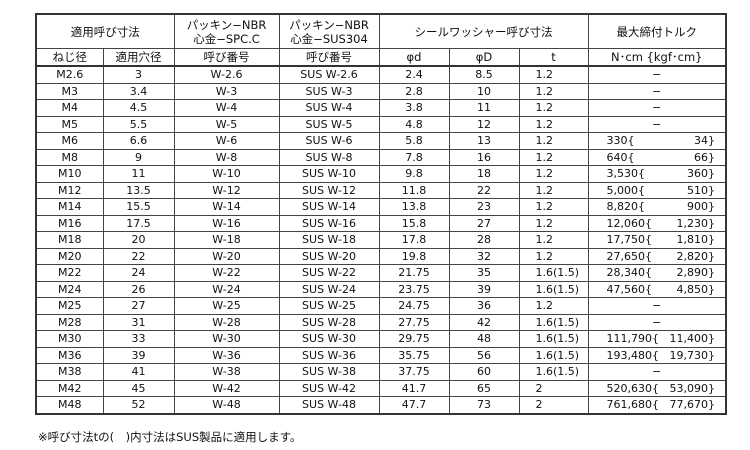 The image size is (750, 450). Describe the element at coordinates (138, 91) in the screenshot. I see `cell-hole: 3.4` at that location.